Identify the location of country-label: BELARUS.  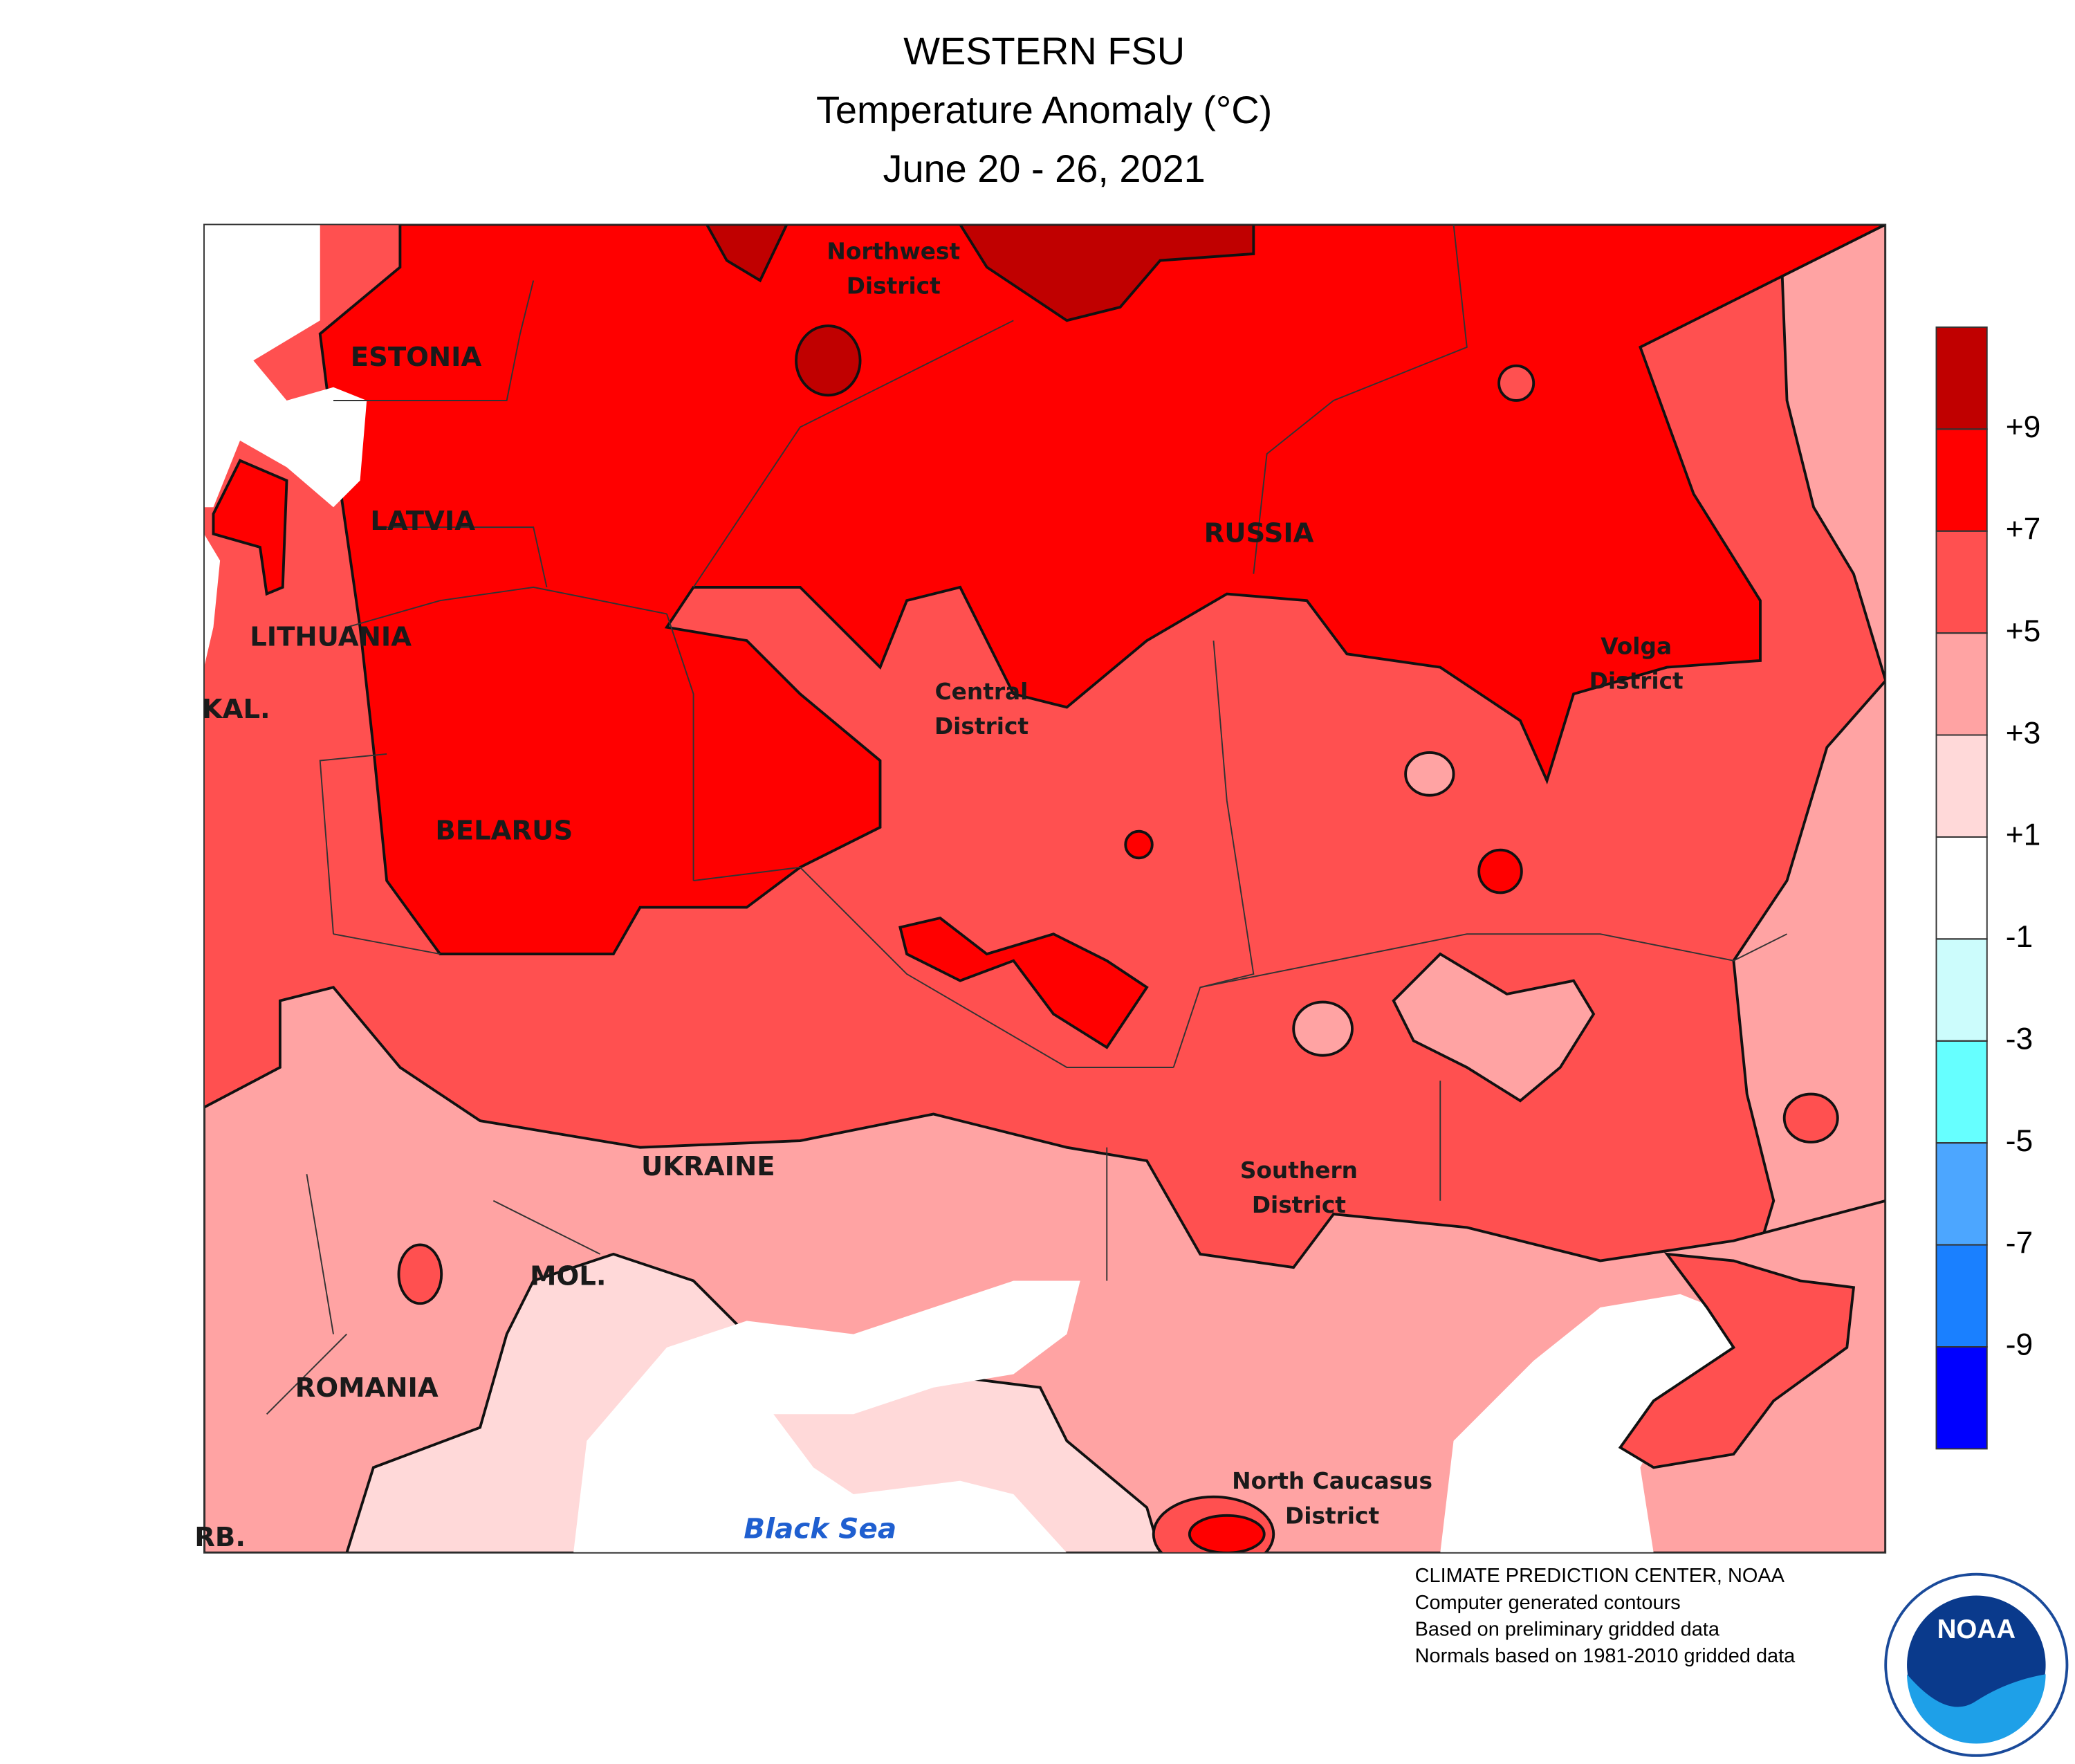
(504, 830).